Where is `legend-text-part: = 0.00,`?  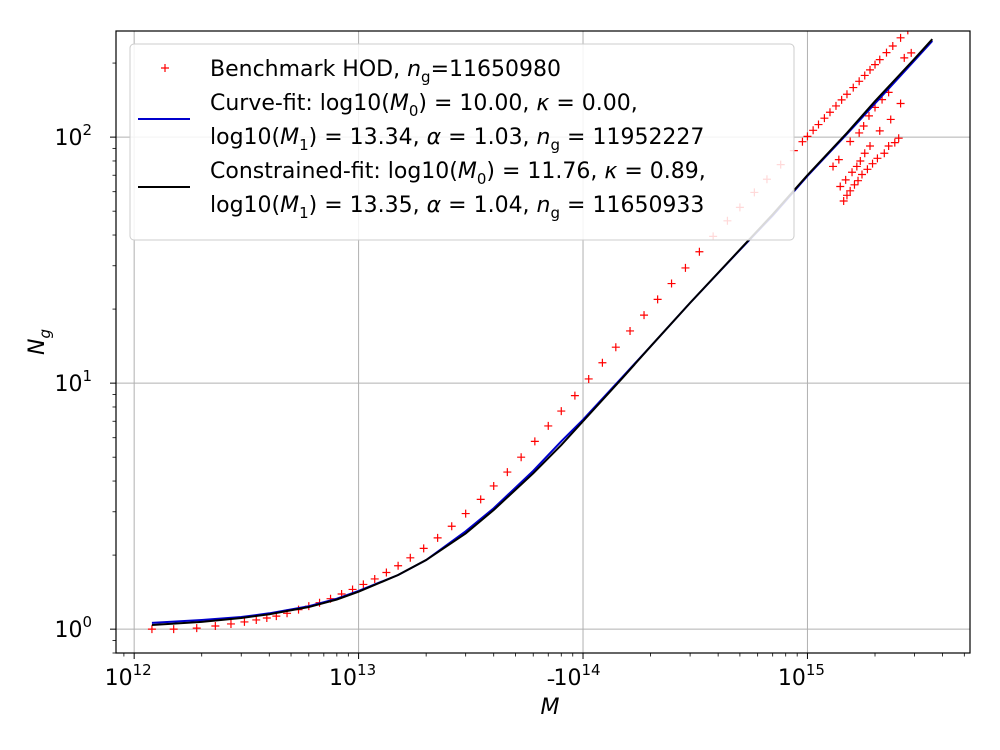
legend-text-part: = 0.00, is located at coordinates (593, 103).